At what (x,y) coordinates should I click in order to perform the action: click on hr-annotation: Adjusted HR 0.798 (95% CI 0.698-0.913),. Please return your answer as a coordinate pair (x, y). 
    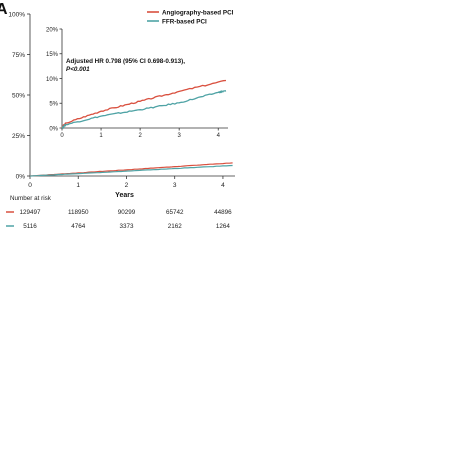
    Looking at the image, I should click on (125, 61).